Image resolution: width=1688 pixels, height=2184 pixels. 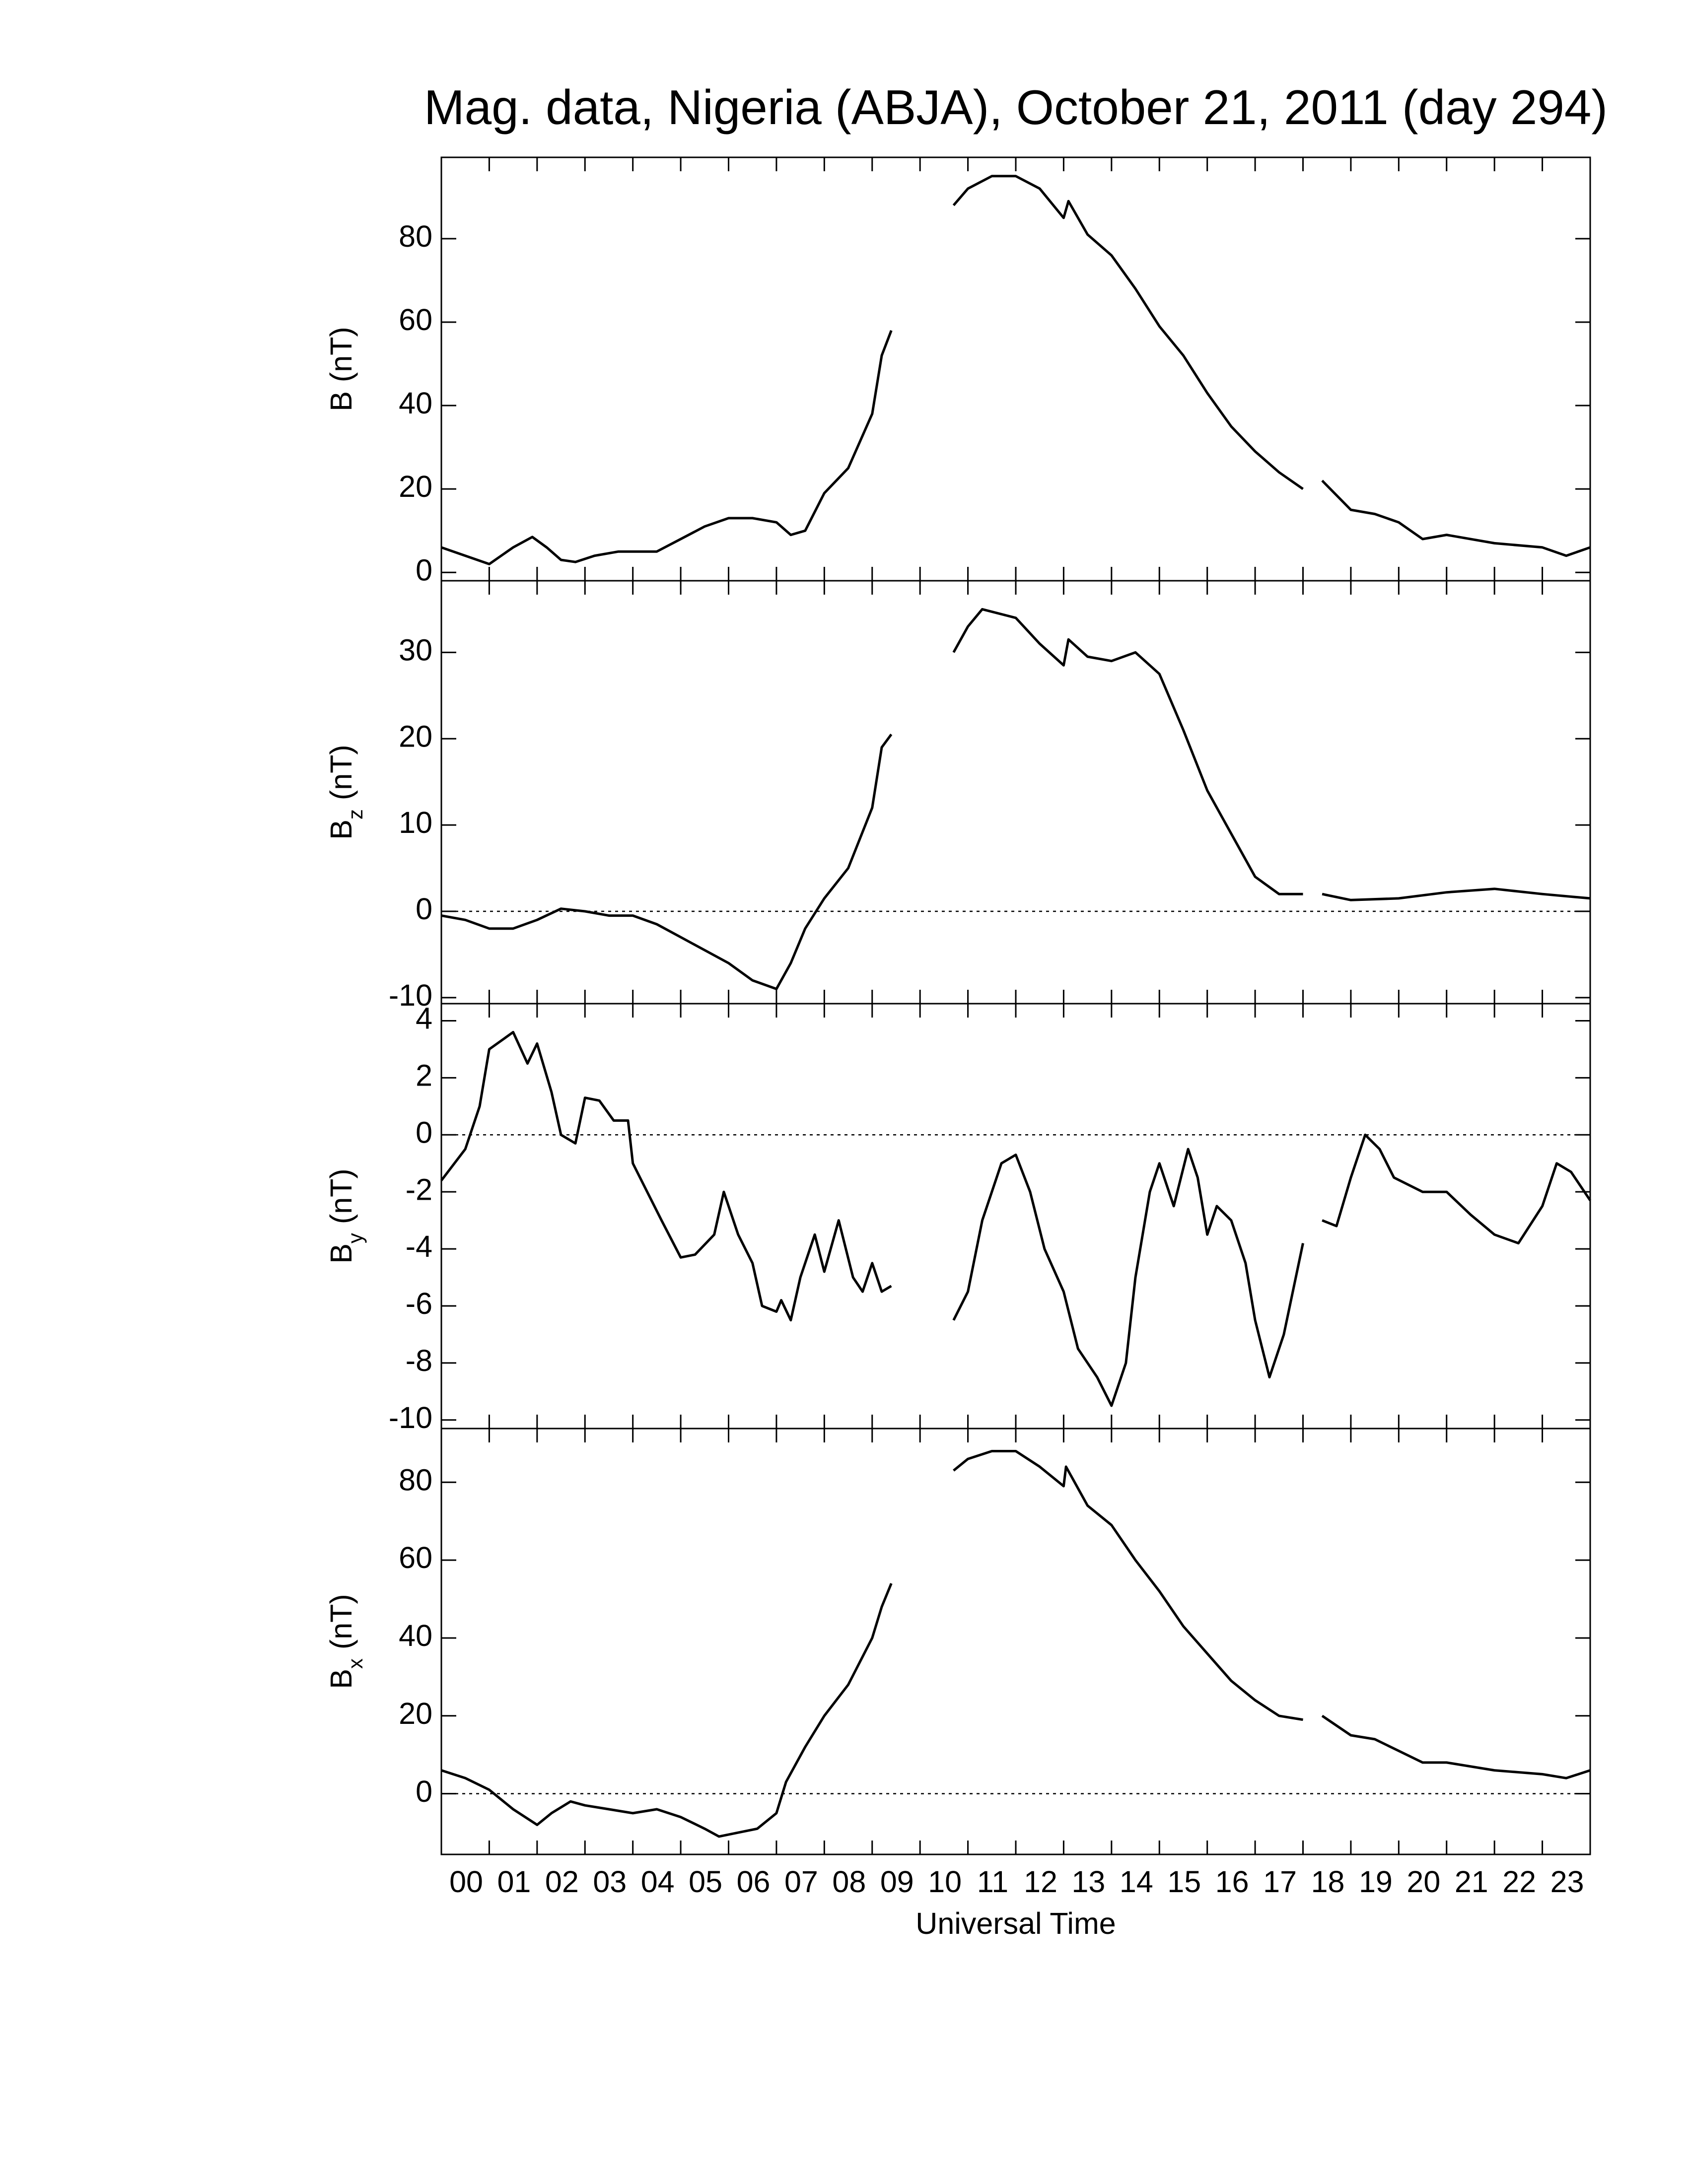 I want to click on y-axis-label: Bz (nT), so click(x=345, y=792).